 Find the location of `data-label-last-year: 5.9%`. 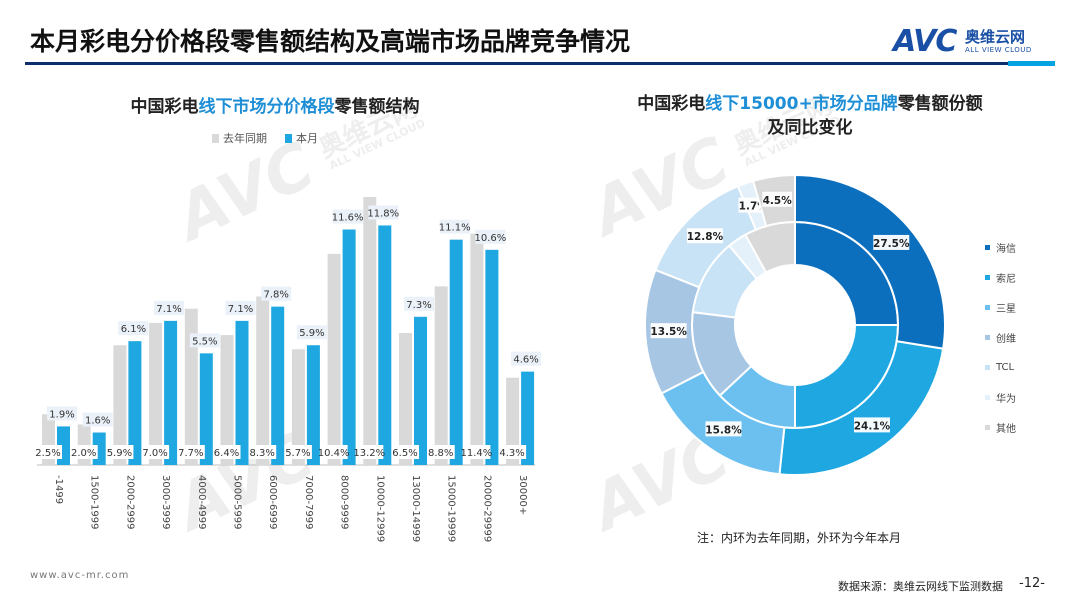

data-label-last-year: 5.9% is located at coordinates (119, 453).